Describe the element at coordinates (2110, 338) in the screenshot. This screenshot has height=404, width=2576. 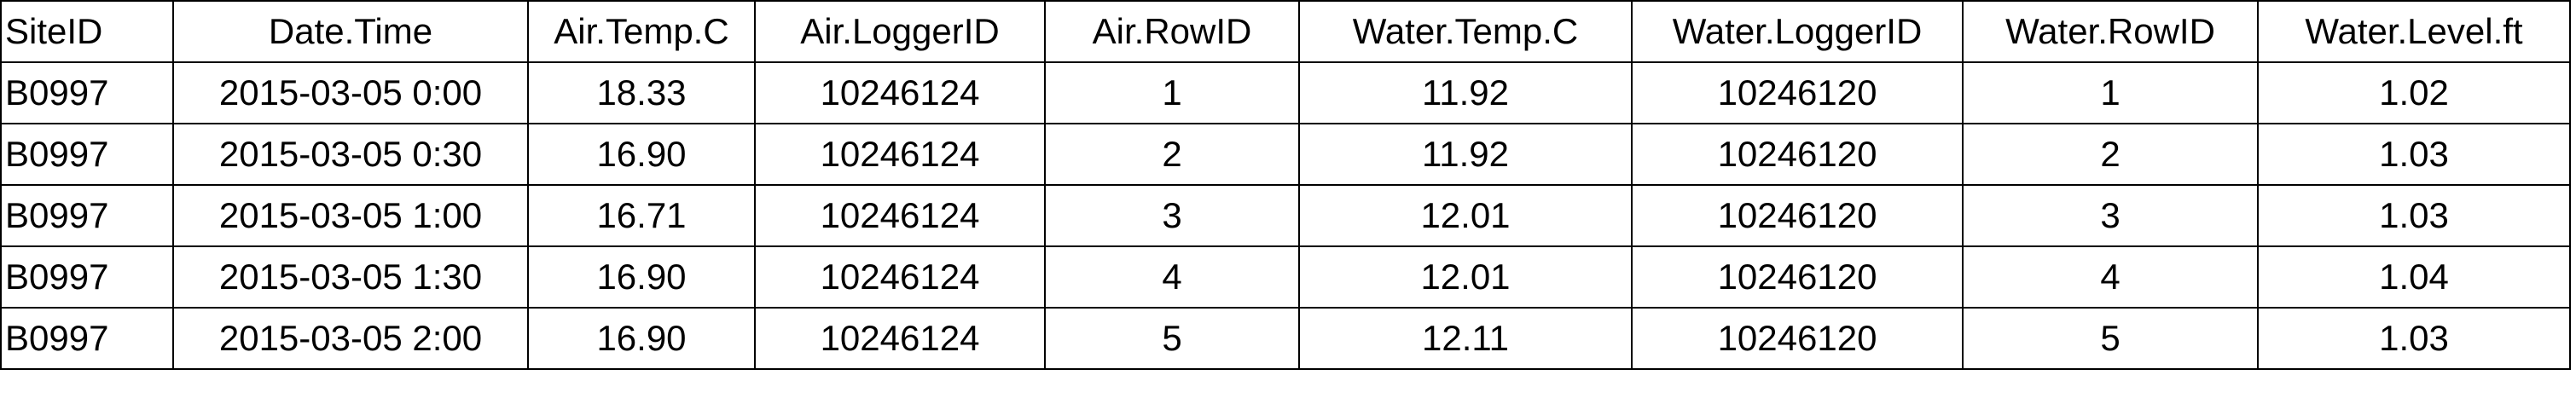
I see `cell-water-row-id: 5` at that location.